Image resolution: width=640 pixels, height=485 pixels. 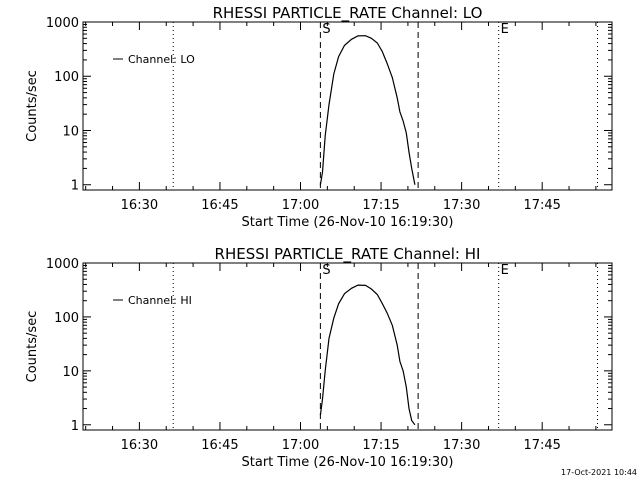 I want to click on chart-title: RHESSI PARTICLE_RATE Channel: HI, so click(x=348, y=254).